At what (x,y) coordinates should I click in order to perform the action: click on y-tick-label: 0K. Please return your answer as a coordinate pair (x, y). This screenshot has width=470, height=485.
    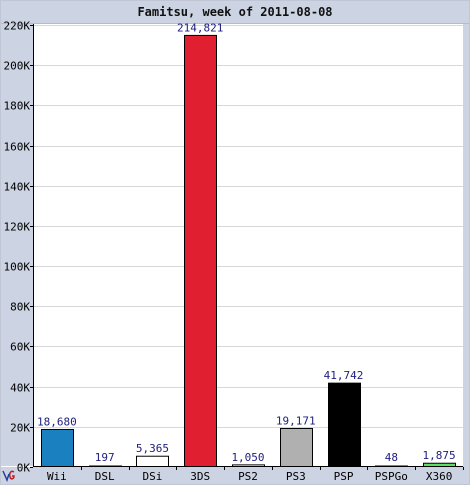
    Looking at the image, I should click on (24, 468).